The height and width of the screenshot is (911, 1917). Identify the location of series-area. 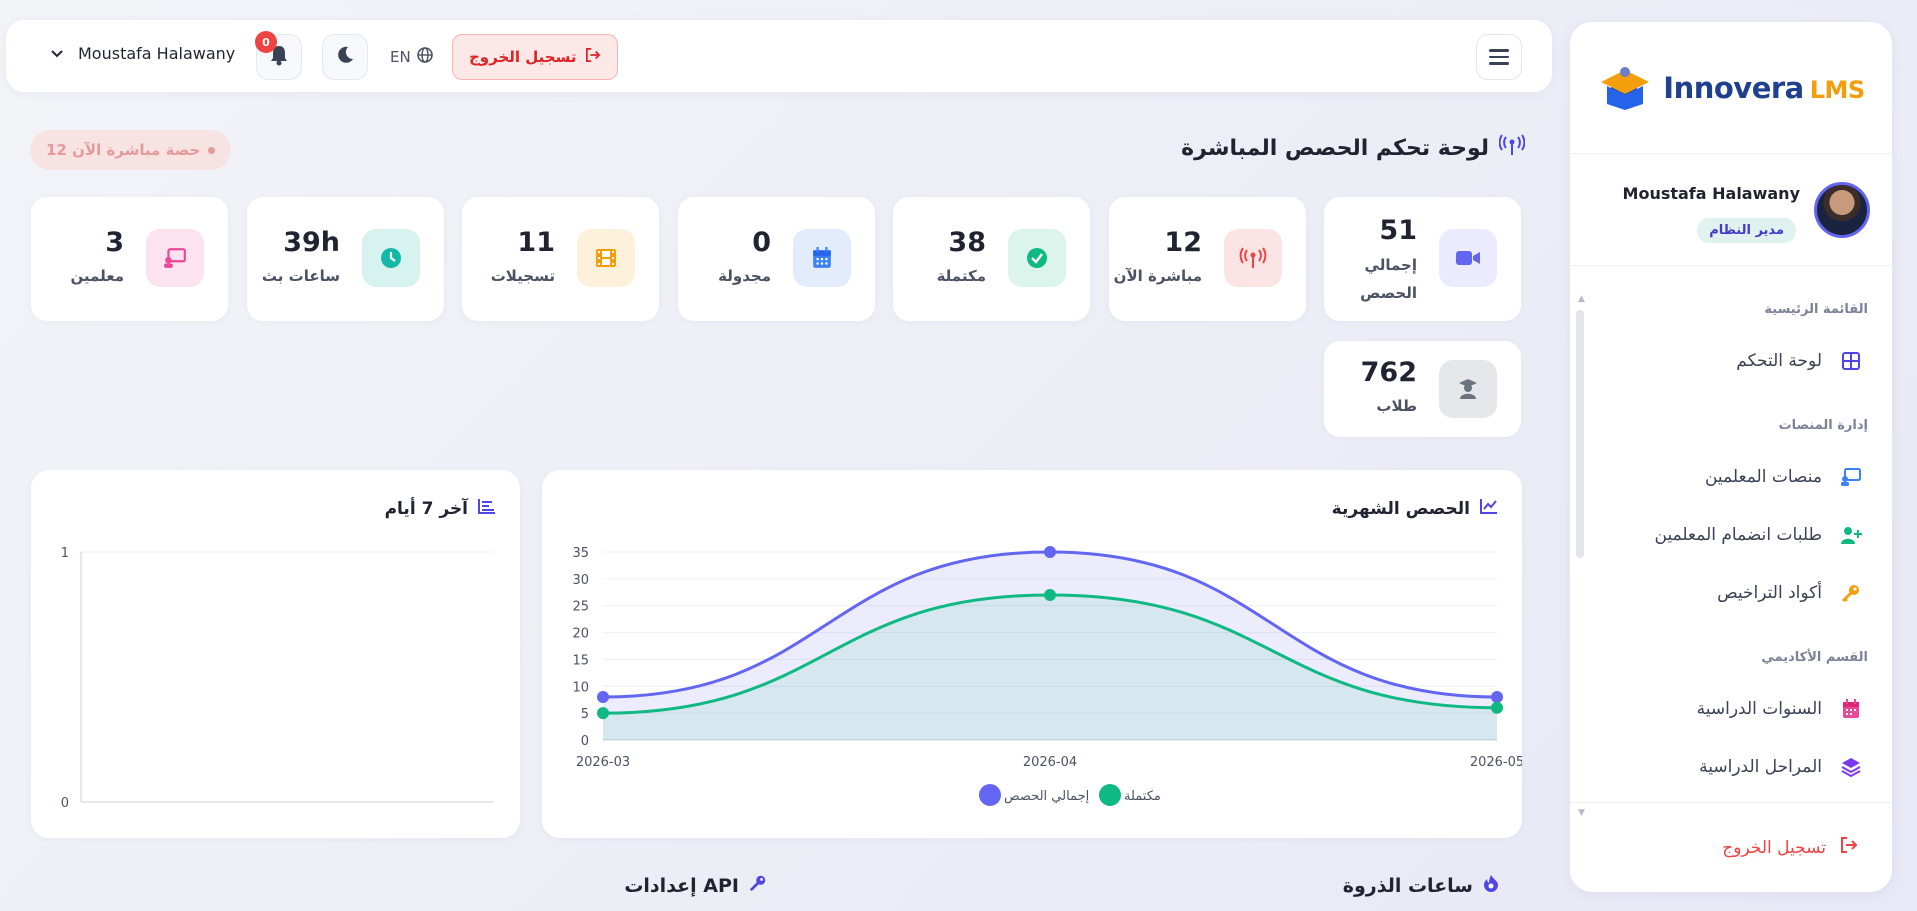
(1050, 667).